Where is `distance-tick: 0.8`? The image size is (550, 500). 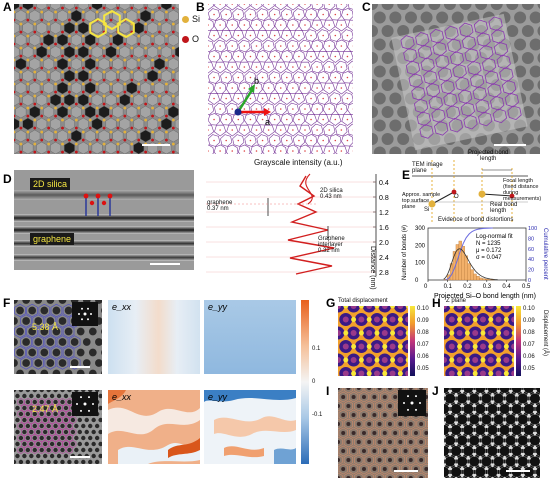 distance-tick: 0.8 is located at coordinates (384, 198).